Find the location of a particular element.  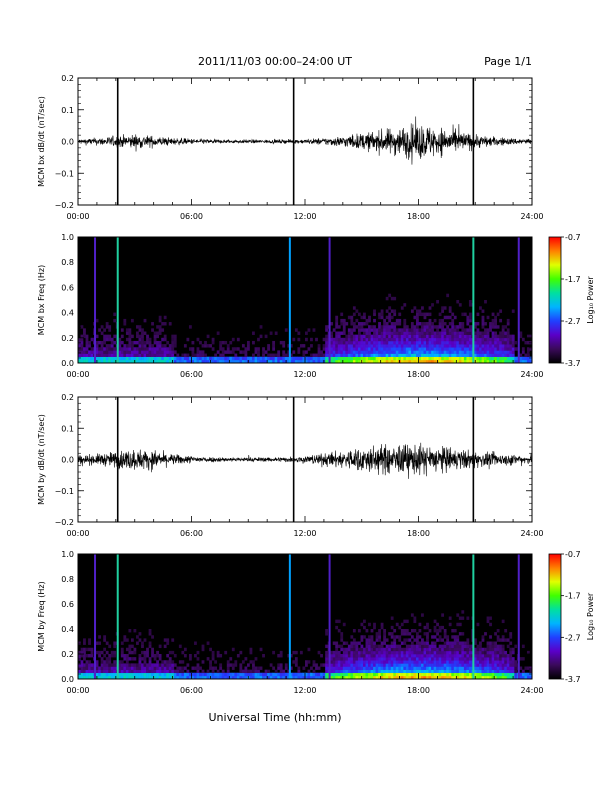

y-tick-label: 0.4 is located at coordinates (67, 313).